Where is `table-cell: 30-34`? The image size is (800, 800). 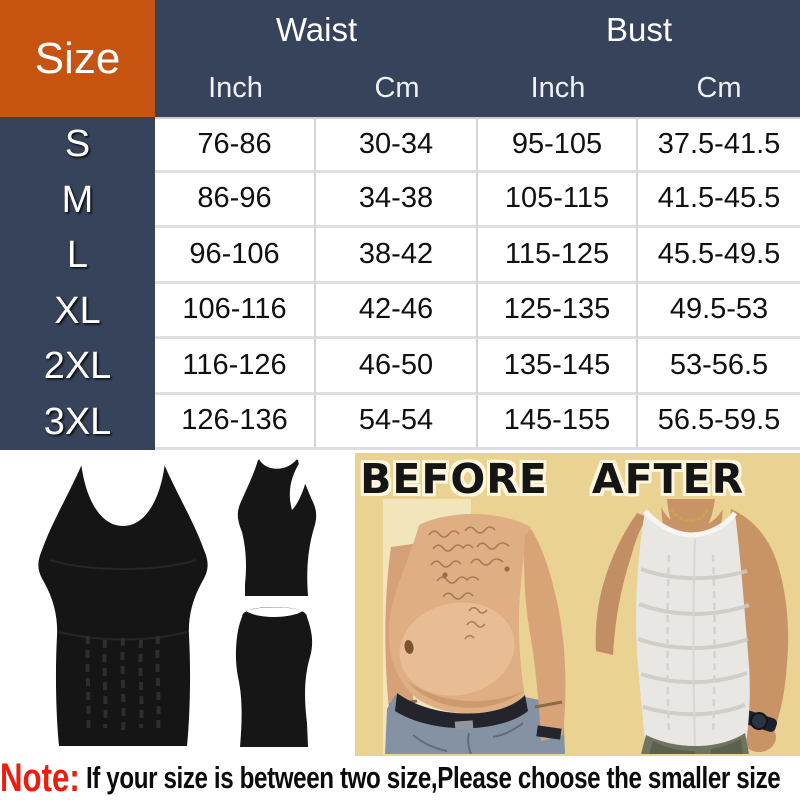 table-cell: 30-34 is located at coordinates (397, 145).